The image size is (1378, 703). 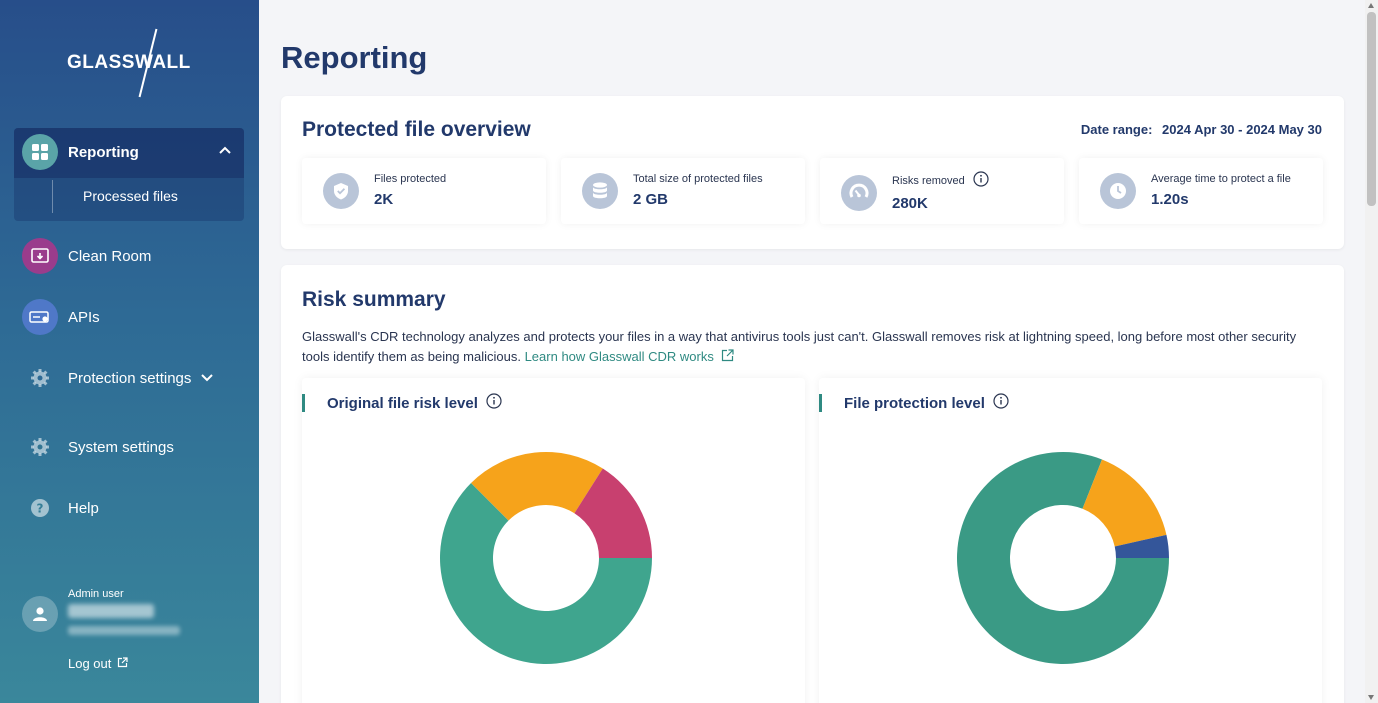 I want to click on gauge-icon, so click(x=859, y=193).